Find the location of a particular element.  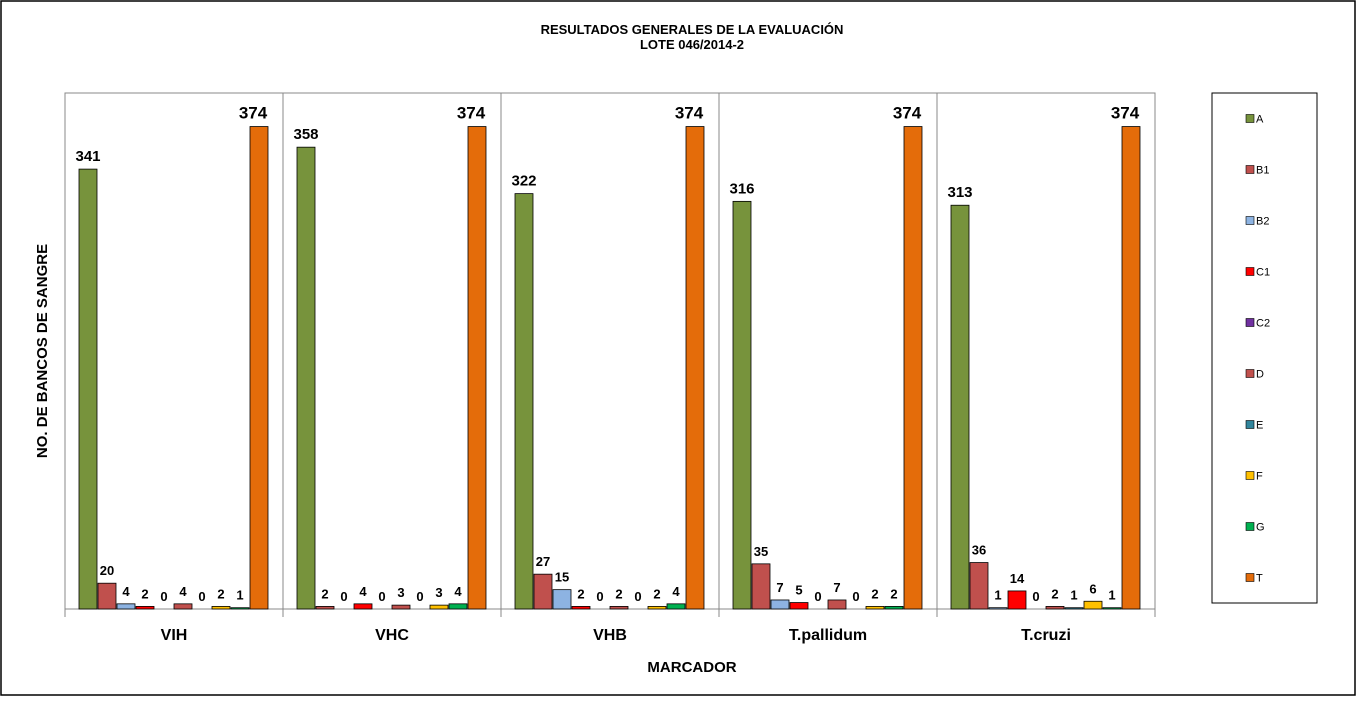

legend-box is located at coordinates (1264, 348).